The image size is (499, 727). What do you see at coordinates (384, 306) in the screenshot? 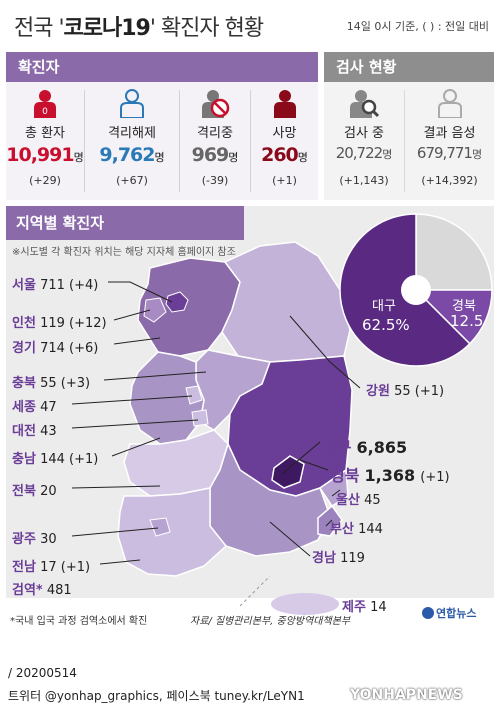
I see `pie-label-daegu-name: 대구` at bounding box center [384, 306].